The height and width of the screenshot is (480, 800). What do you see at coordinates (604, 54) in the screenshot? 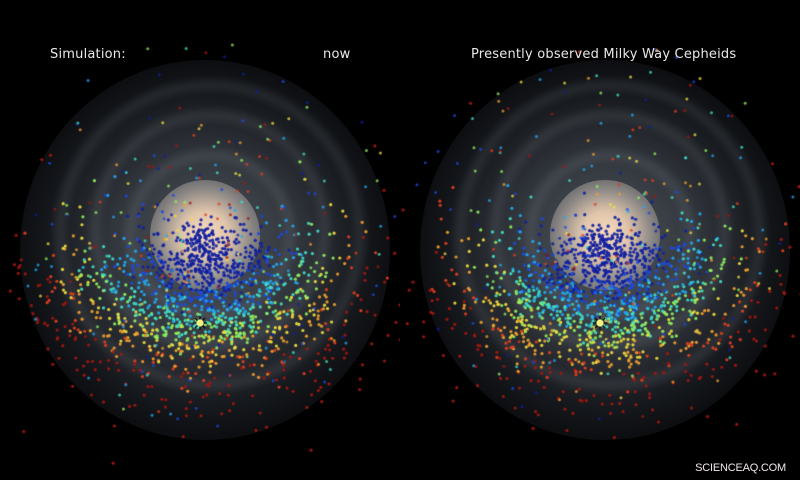
I see `observed-title: Presently observed Milky Way Cepheids` at bounding box center [604, 54].